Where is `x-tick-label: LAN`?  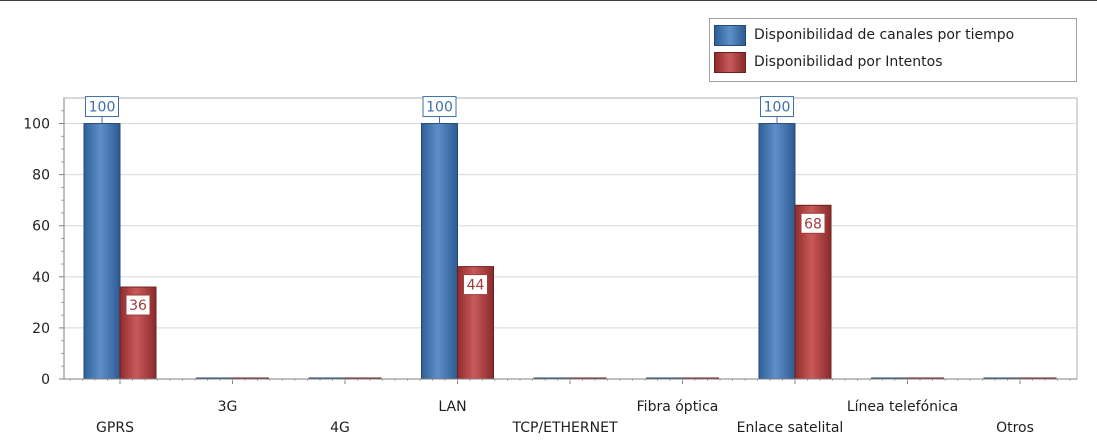
x-tick-label: LAN is located at coordinates (452, 407).